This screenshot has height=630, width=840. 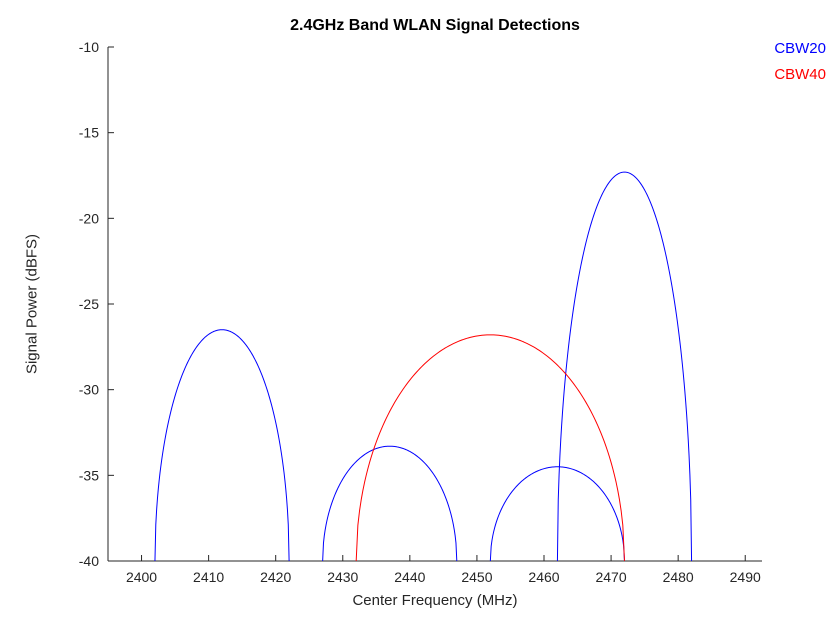 What do you see at coordinates (89, 47) in the screenshot?
I see `y-tick-label: -10` at bounding box center [89, 47].